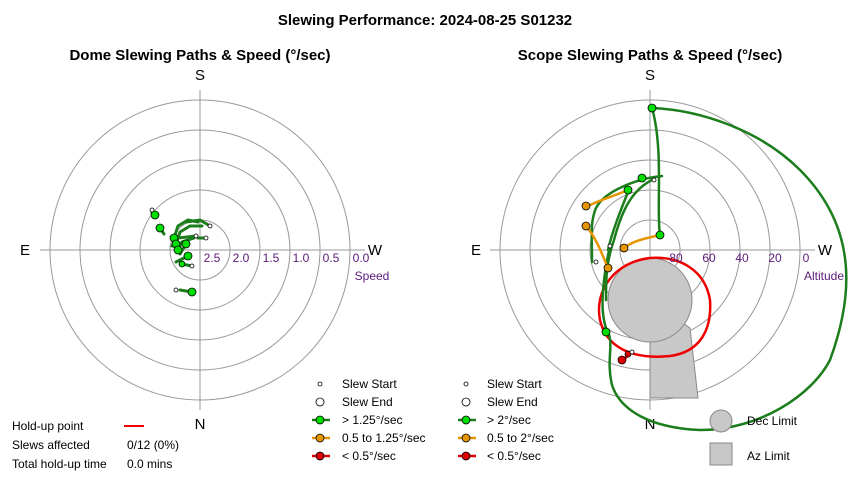 The image size is (850, 485). I want to click on scope-tick-label: 40, so click(742, 258).